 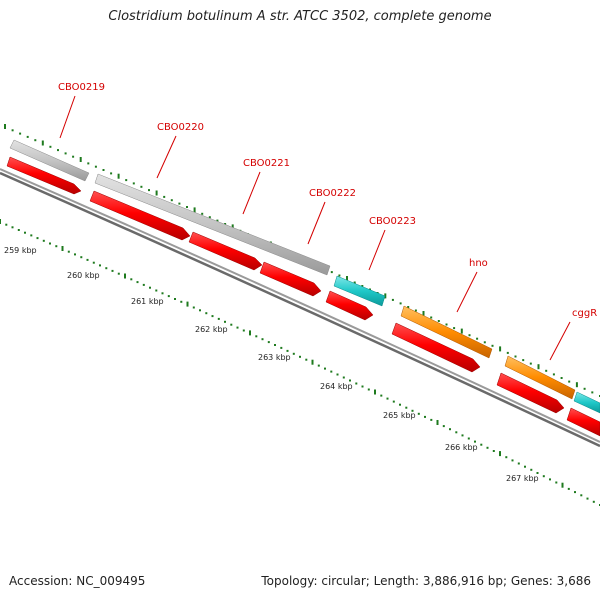 I want to click on scale-label-259: 259 kbp, so click(x=20, y=250).